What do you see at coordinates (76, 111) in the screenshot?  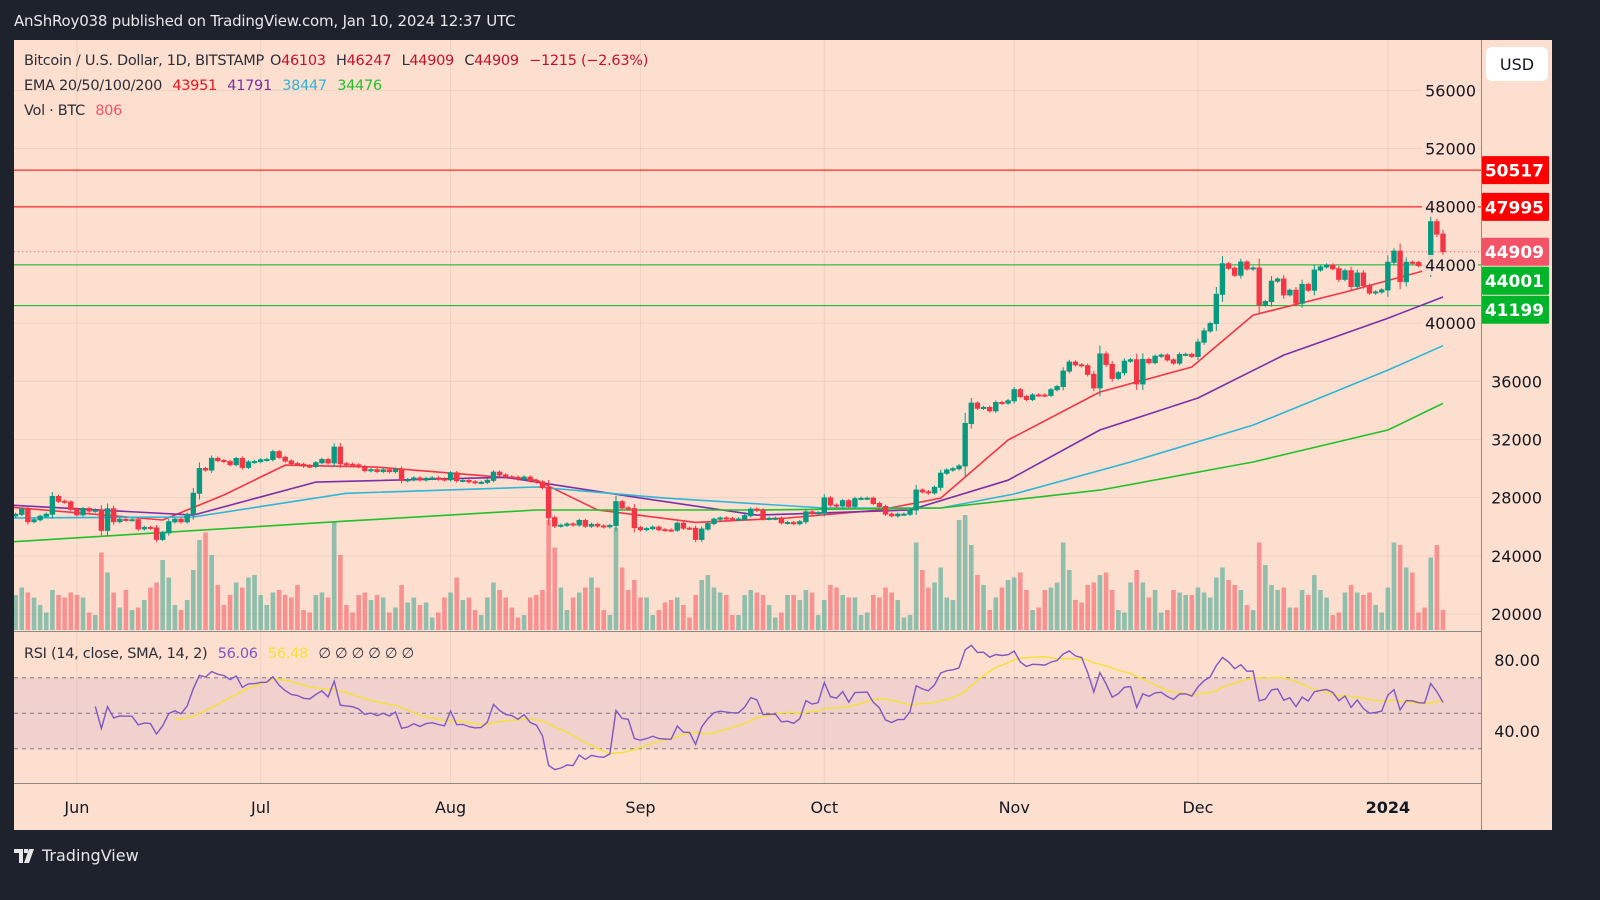 I see `volume-legend: Vol · BTC 806` at bounding box center [76, 111].